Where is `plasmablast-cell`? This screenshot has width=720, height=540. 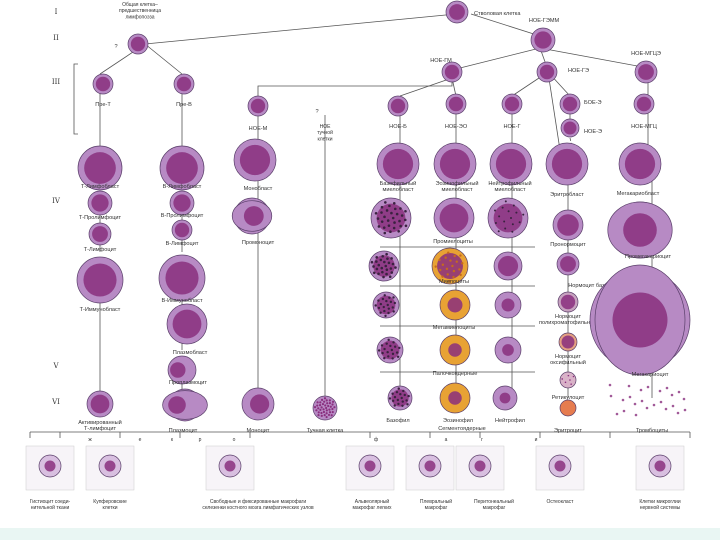 plasmablast-cell is located at coordinates (187, 324).